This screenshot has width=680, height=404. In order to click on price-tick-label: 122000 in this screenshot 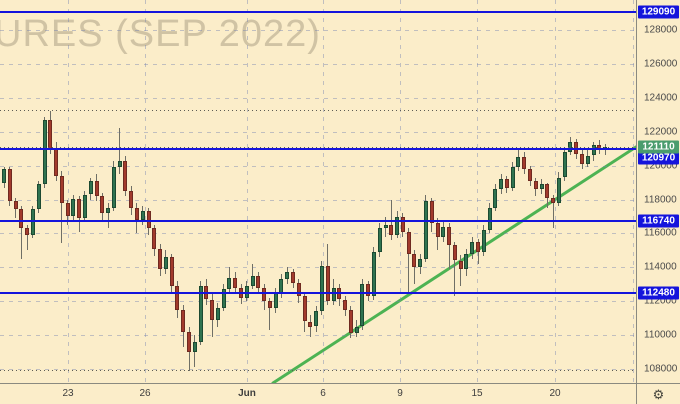, I will do `click(661, 132)`.